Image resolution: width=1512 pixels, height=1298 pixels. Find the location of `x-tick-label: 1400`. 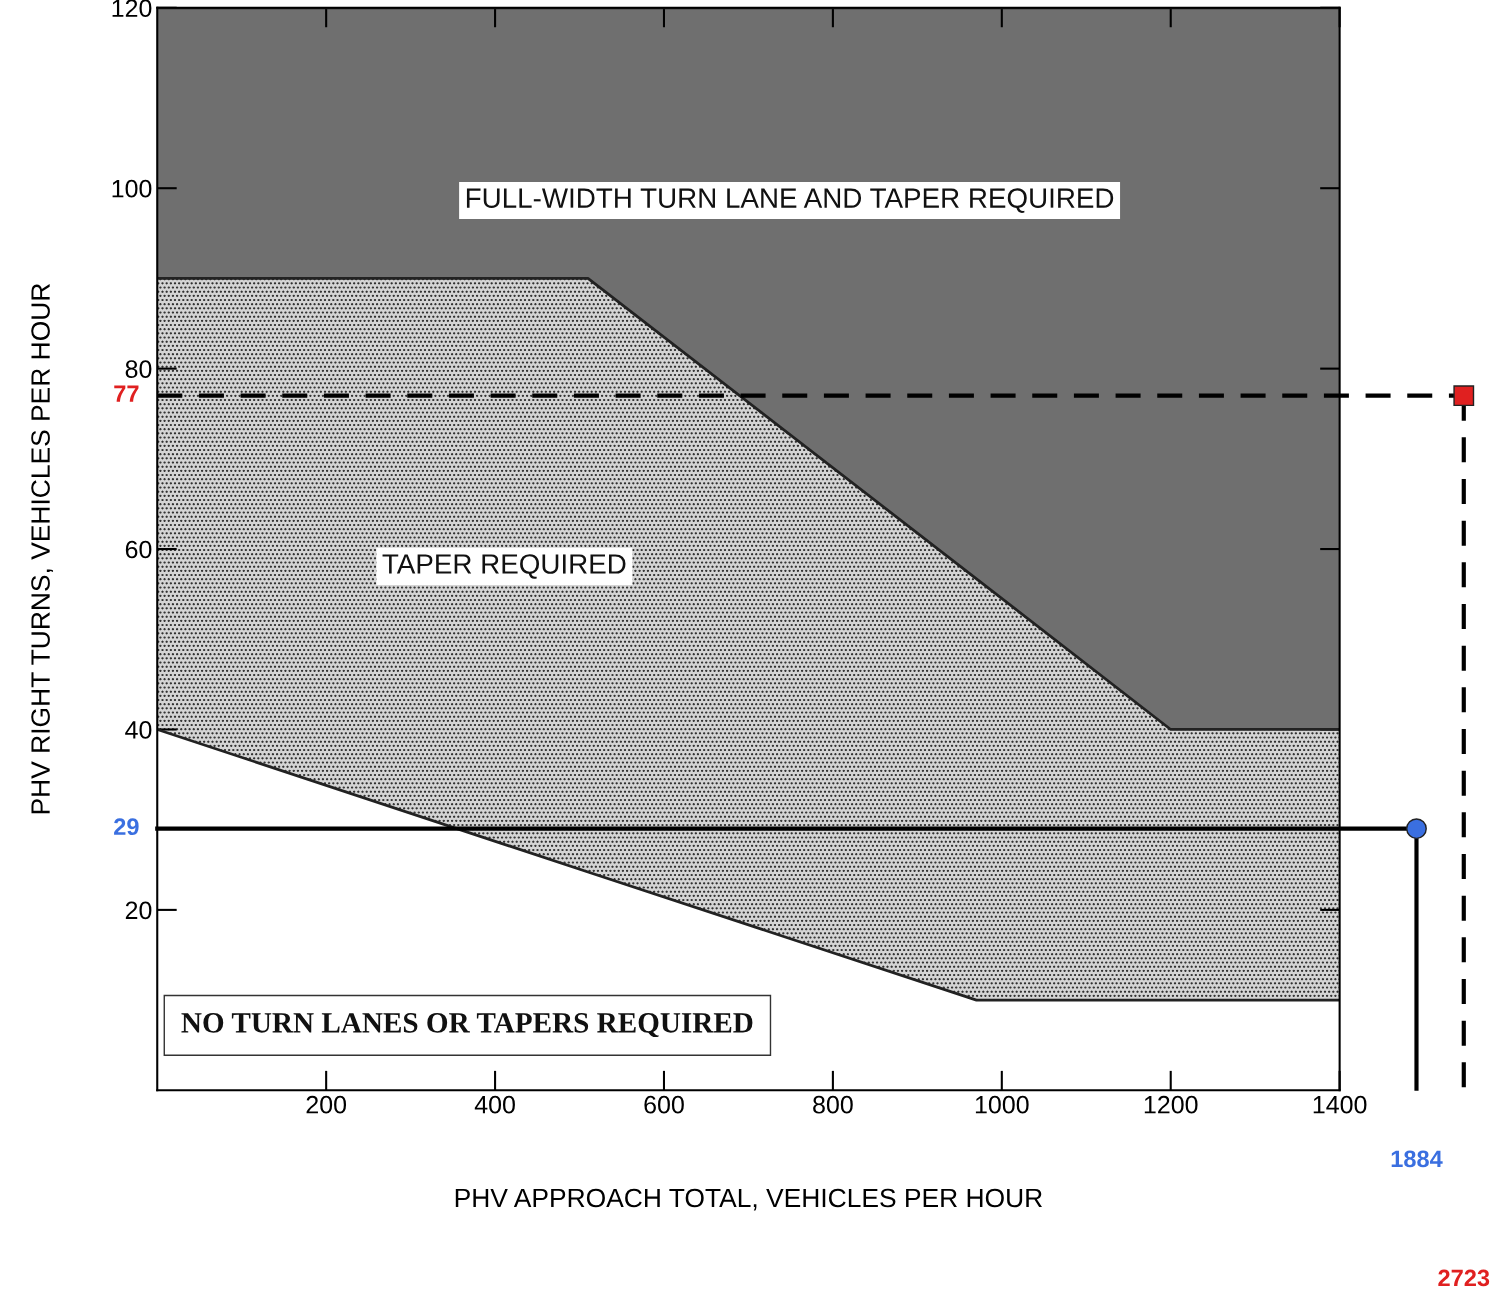

x-tick-label: 1400 is located at coordinates (1340, 1104).